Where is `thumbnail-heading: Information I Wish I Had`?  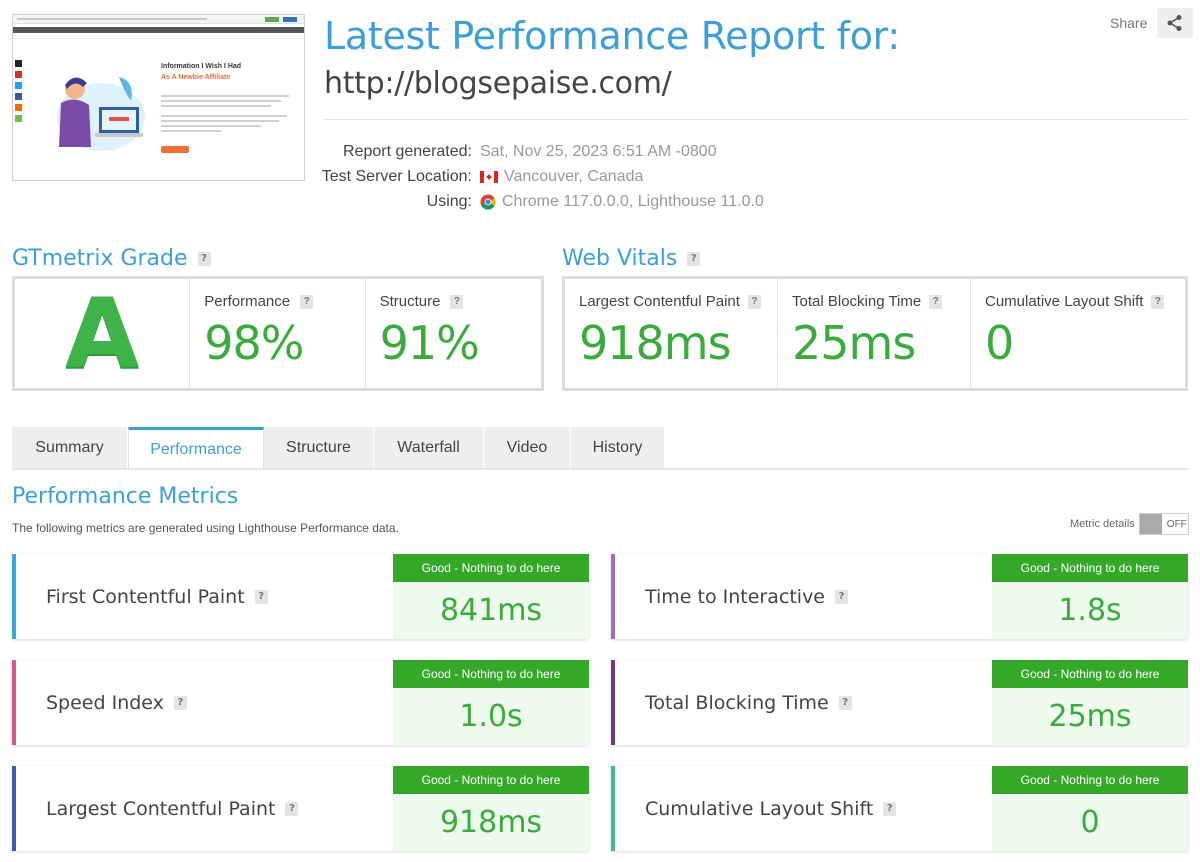
thumbnail-heading: Information I Wish I Had is located at coordinates (201, 66).